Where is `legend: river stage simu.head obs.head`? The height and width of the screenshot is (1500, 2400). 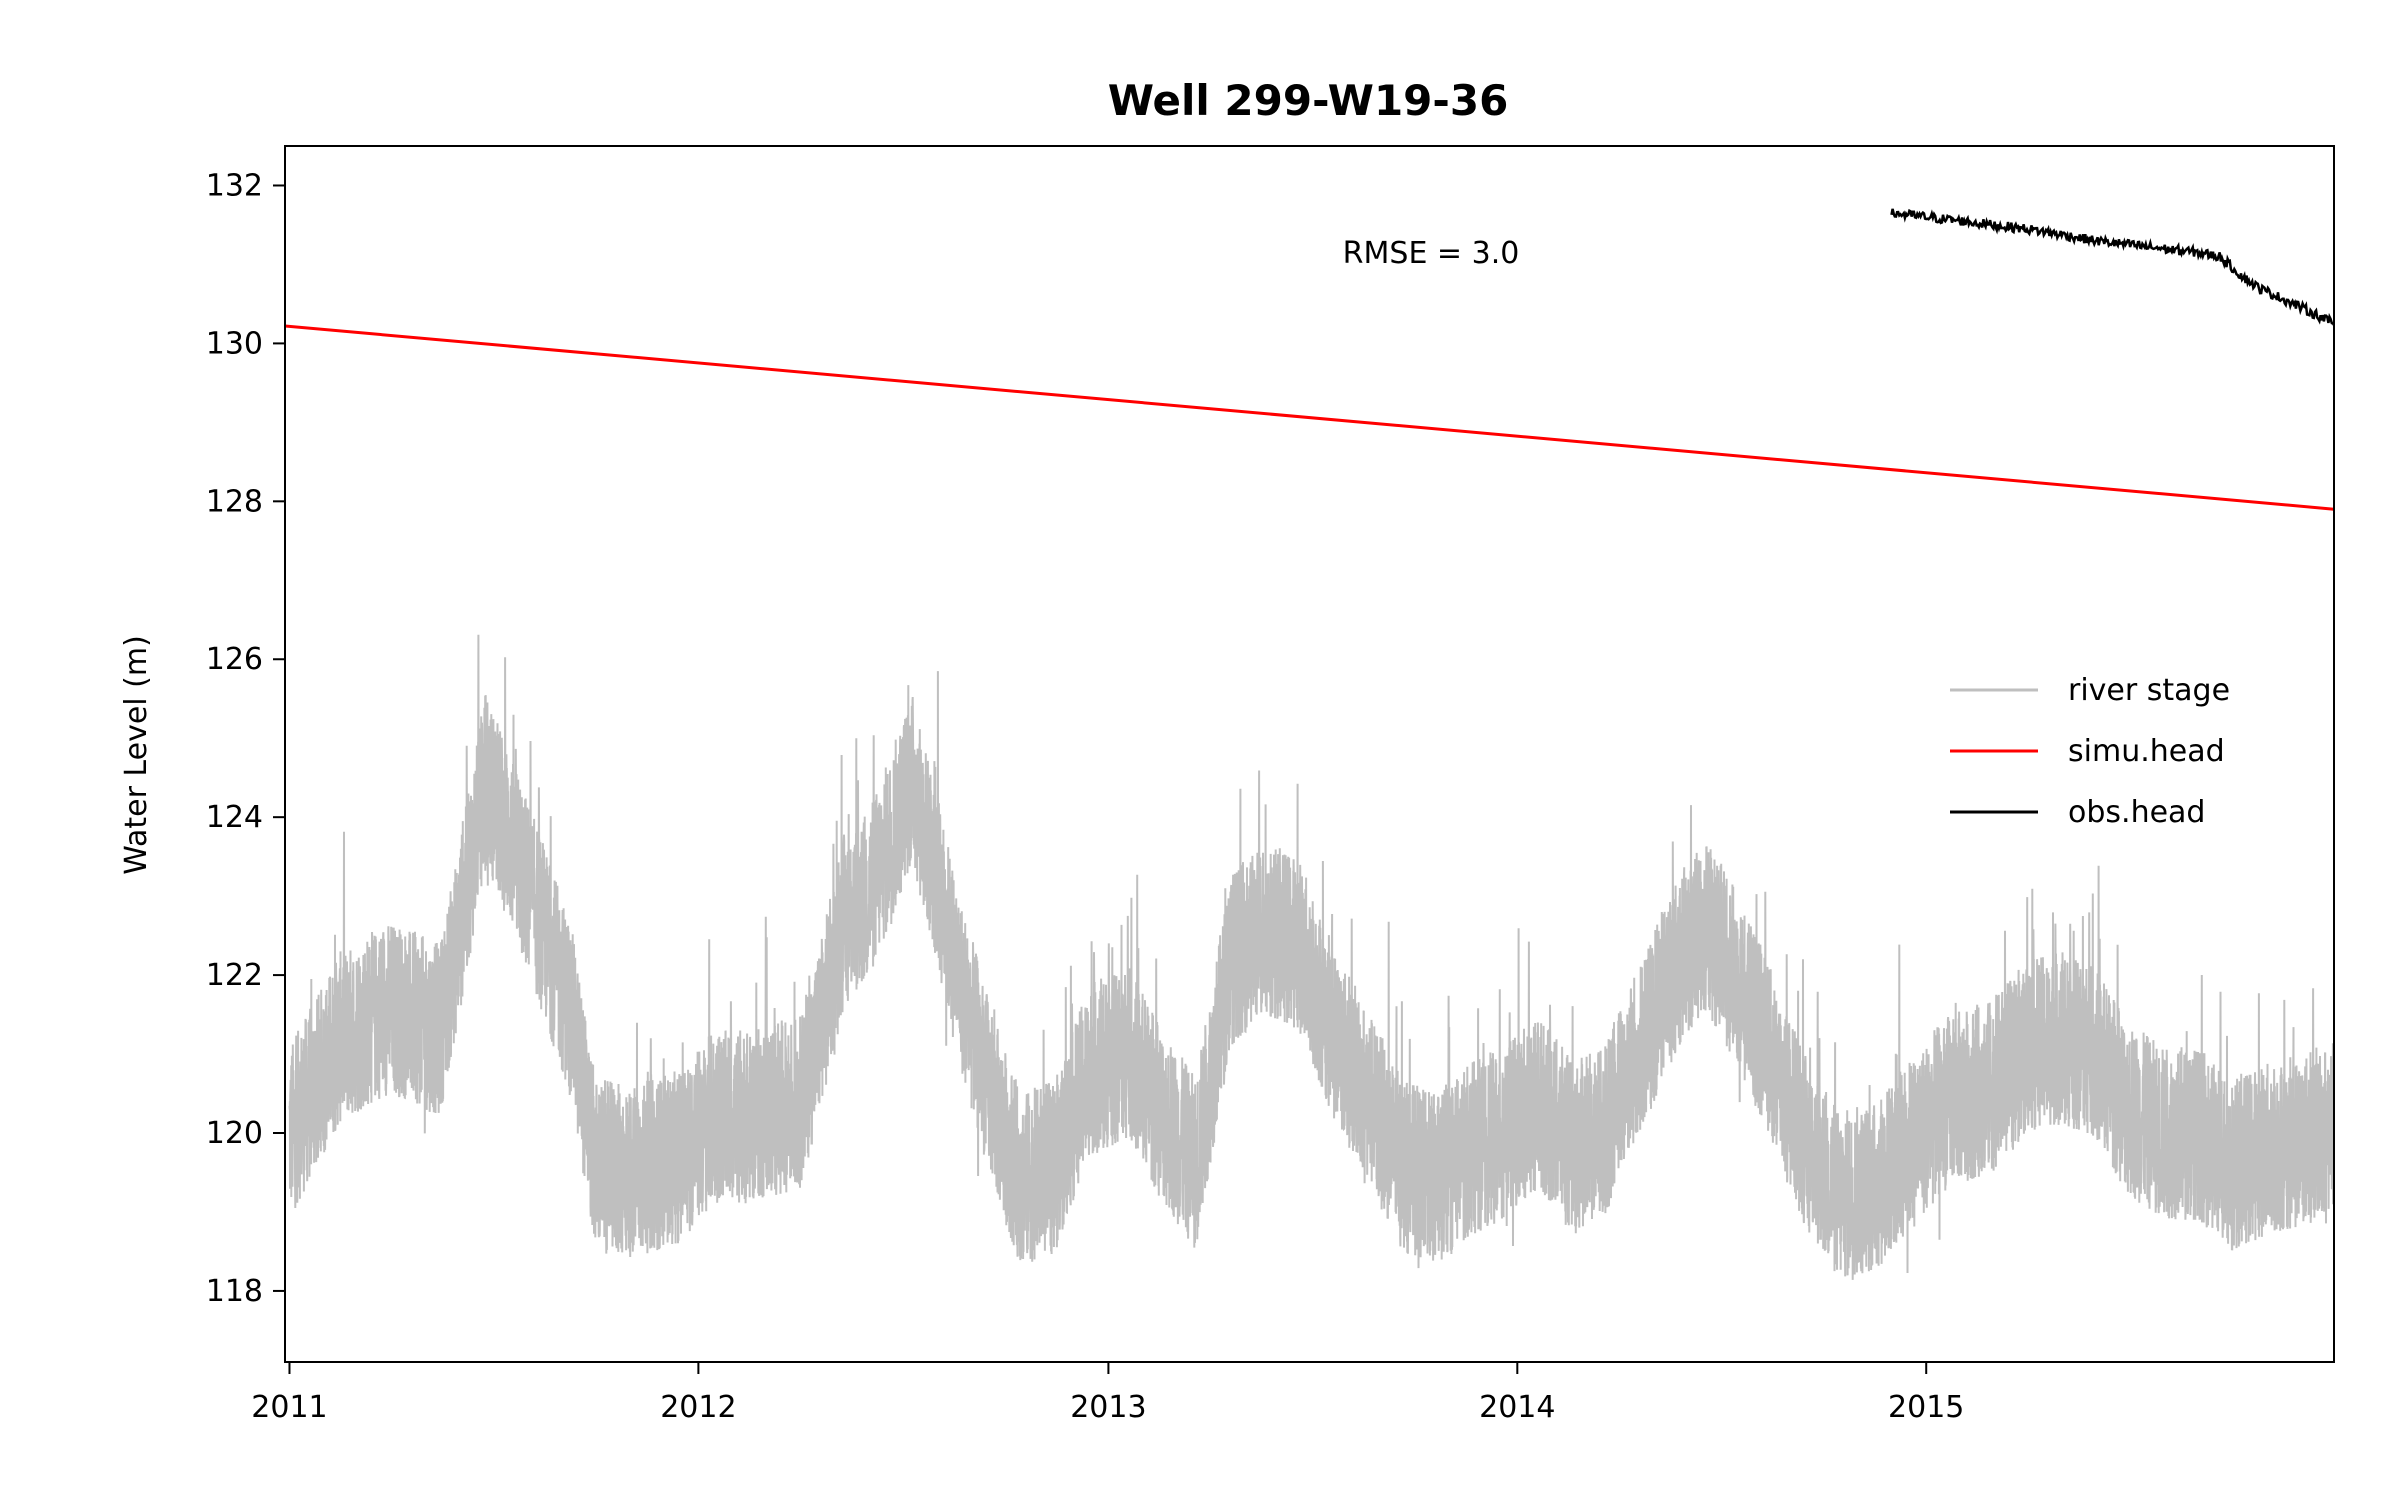
legend: river stage simu.head obs.head is located at coordinates (2090, 751).